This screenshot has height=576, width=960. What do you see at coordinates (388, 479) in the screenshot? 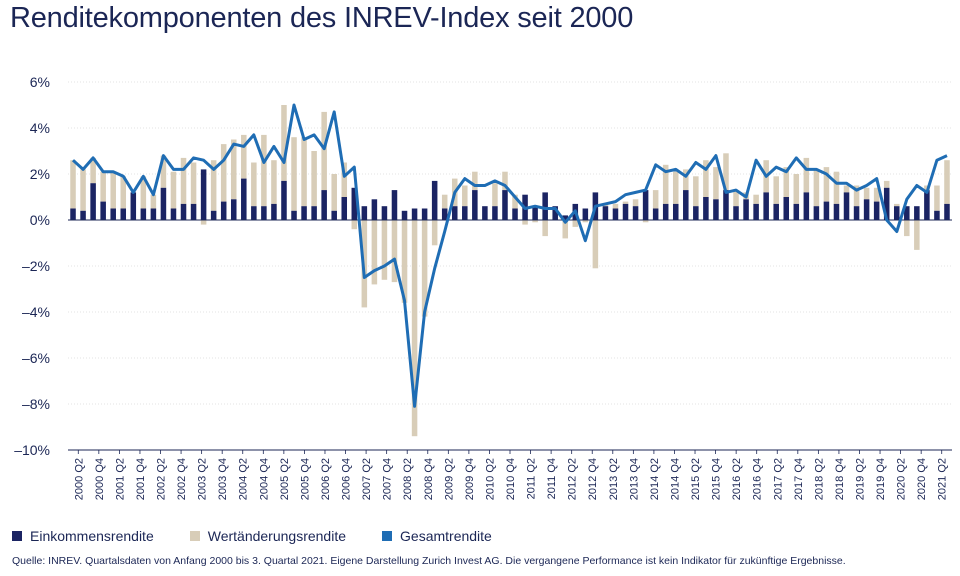
I see `x-tick-label: 2007 Q4` at bounding box center [388, 479].